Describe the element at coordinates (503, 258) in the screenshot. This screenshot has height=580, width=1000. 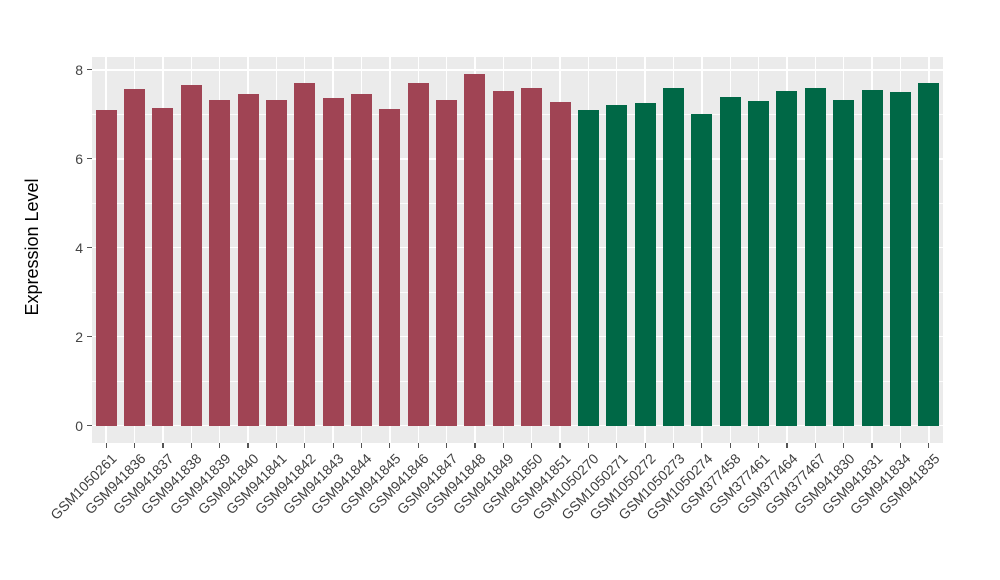
I see `bar-GSM941849` at that location.